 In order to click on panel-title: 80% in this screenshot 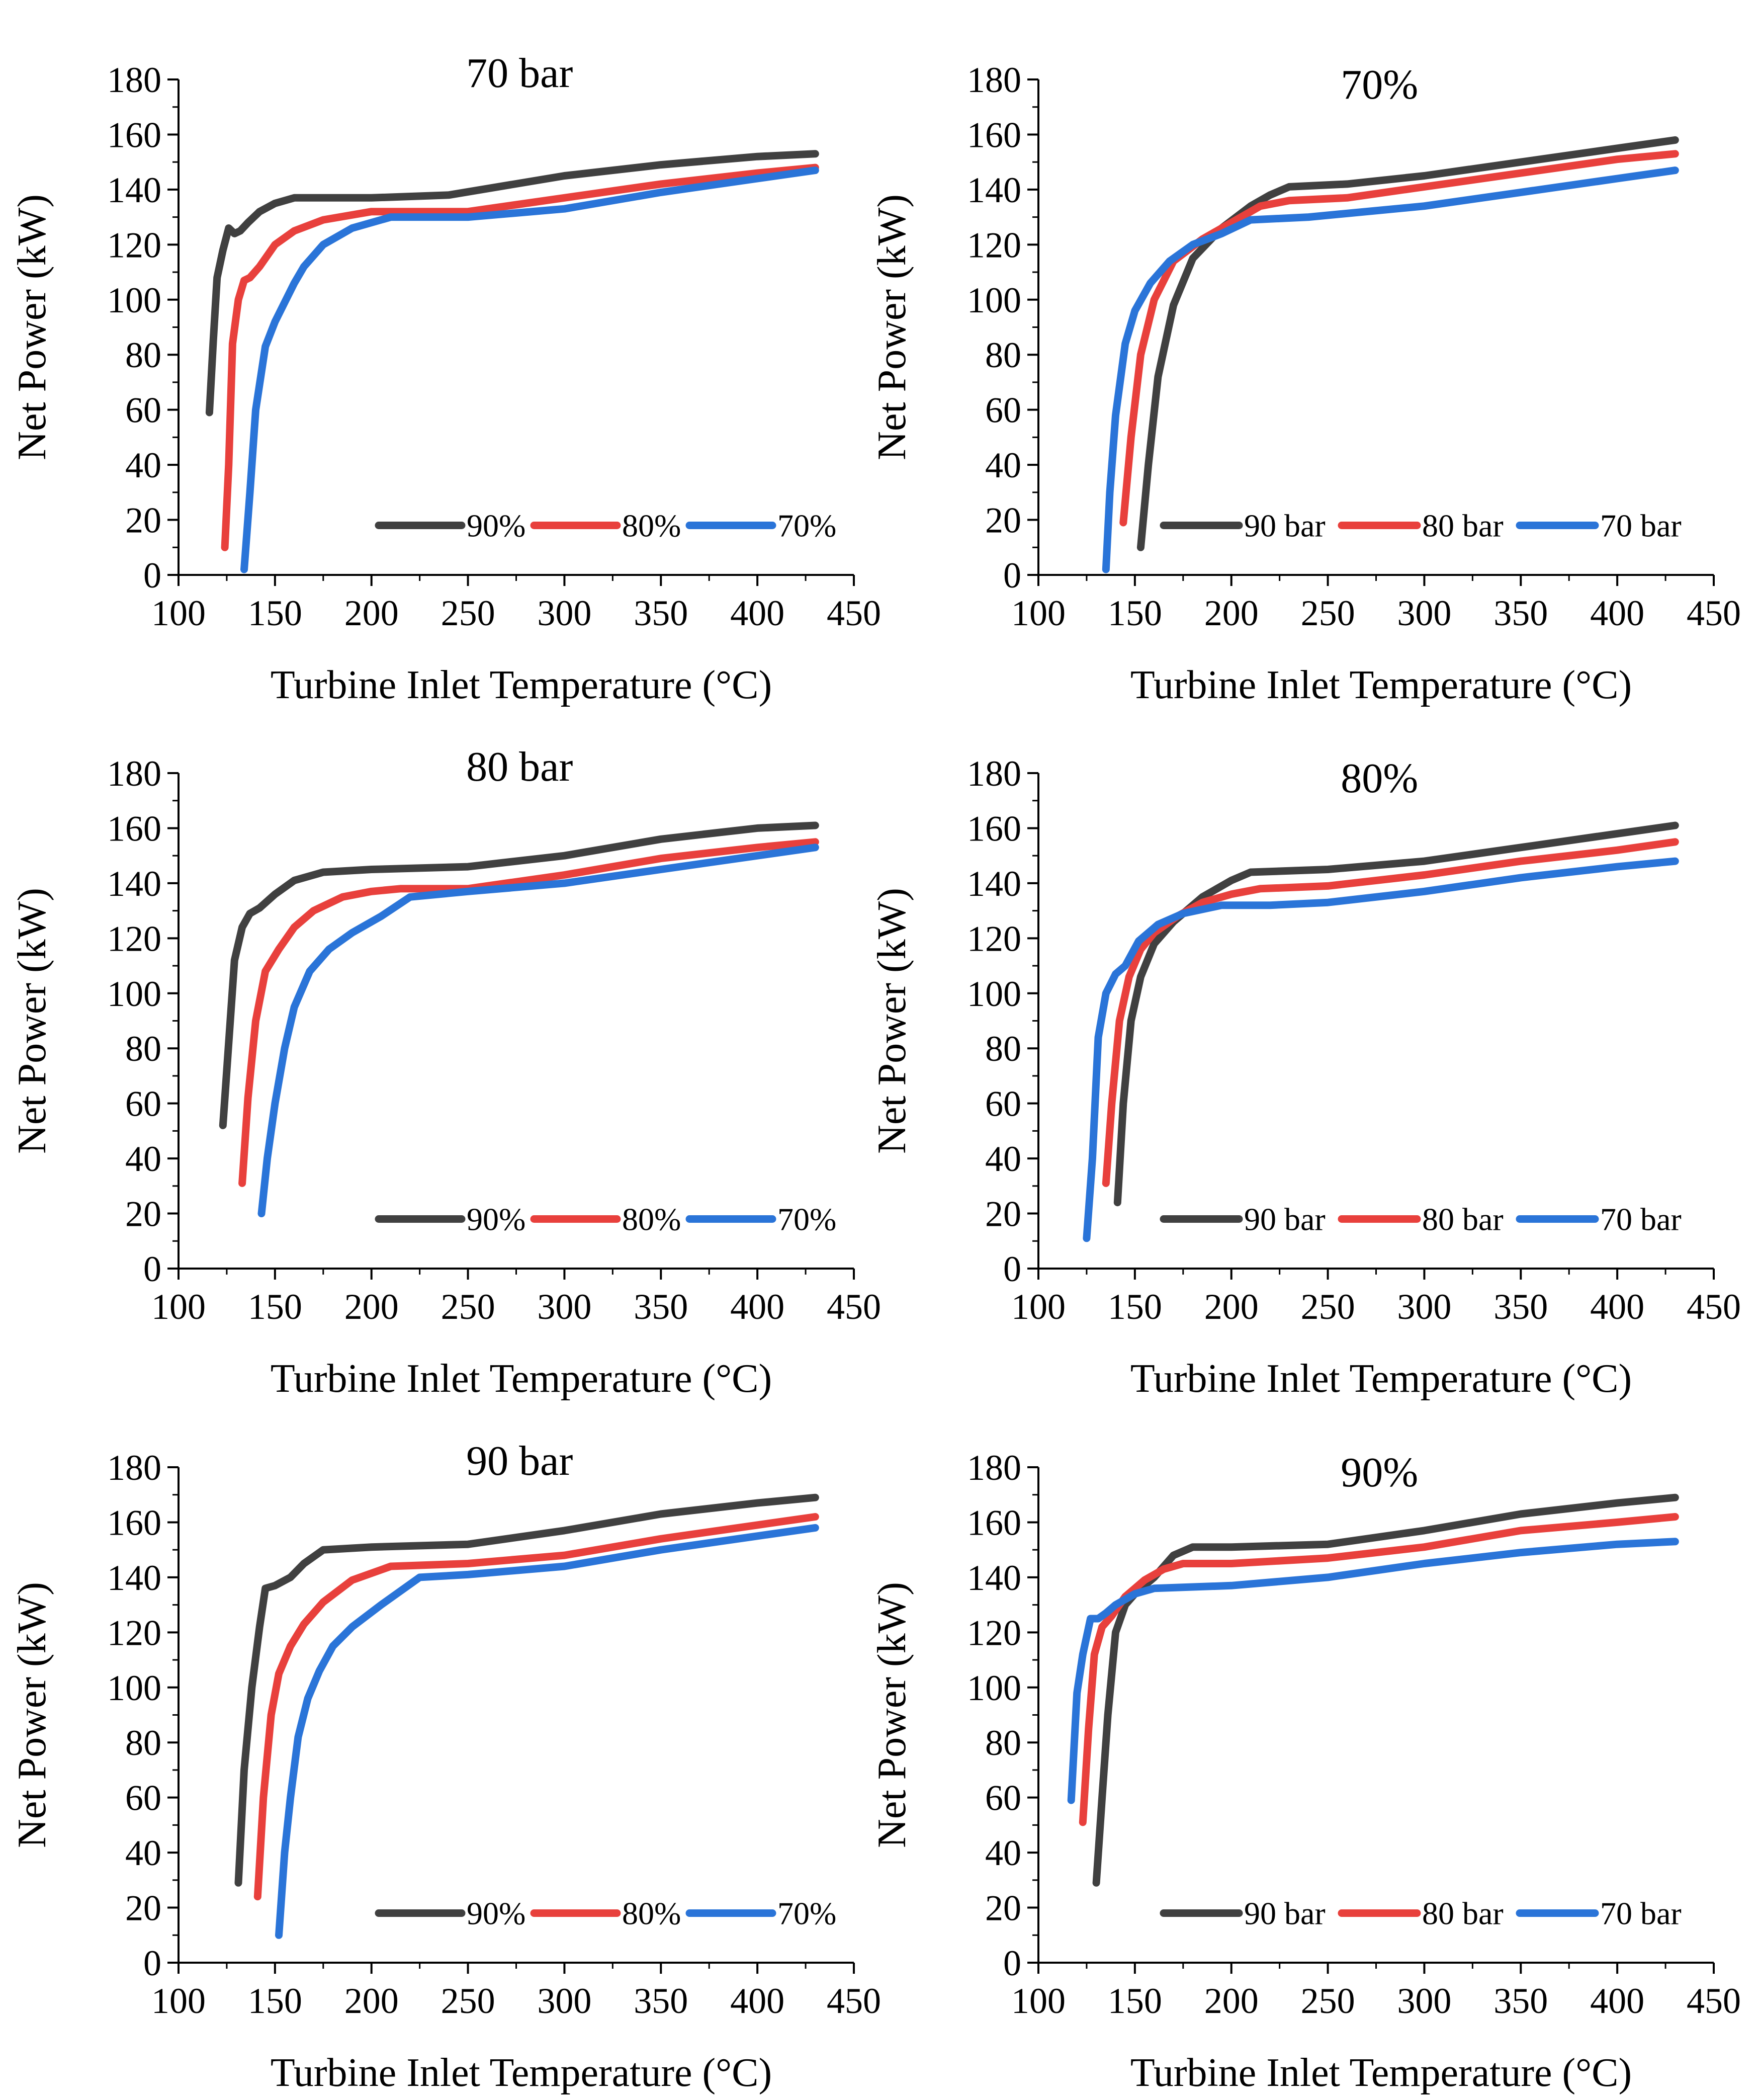, I will do `click(1380, 778)`.